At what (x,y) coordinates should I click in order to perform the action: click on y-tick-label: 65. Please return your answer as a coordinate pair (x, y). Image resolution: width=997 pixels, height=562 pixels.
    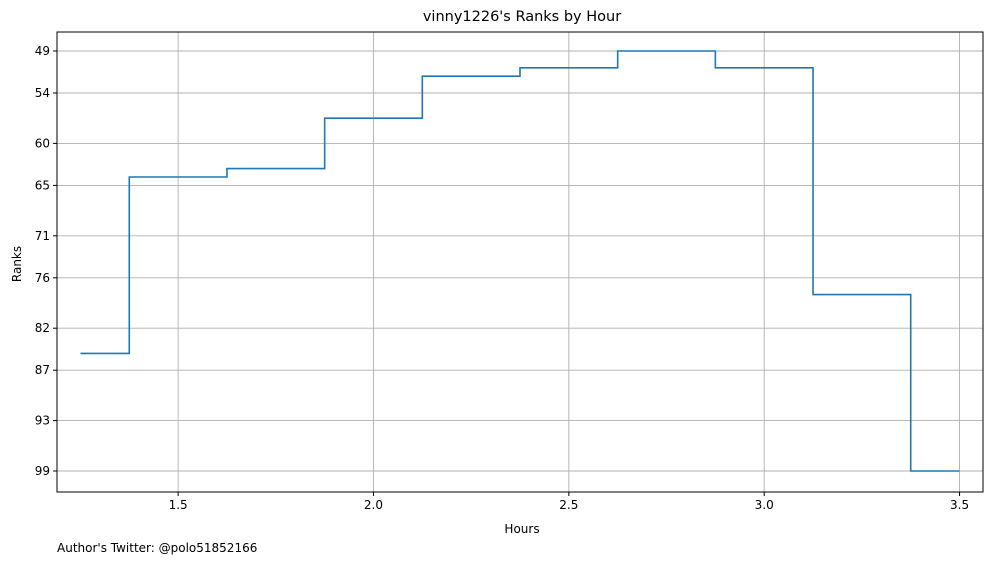
    Looking at the image, I should click on (42, 185).